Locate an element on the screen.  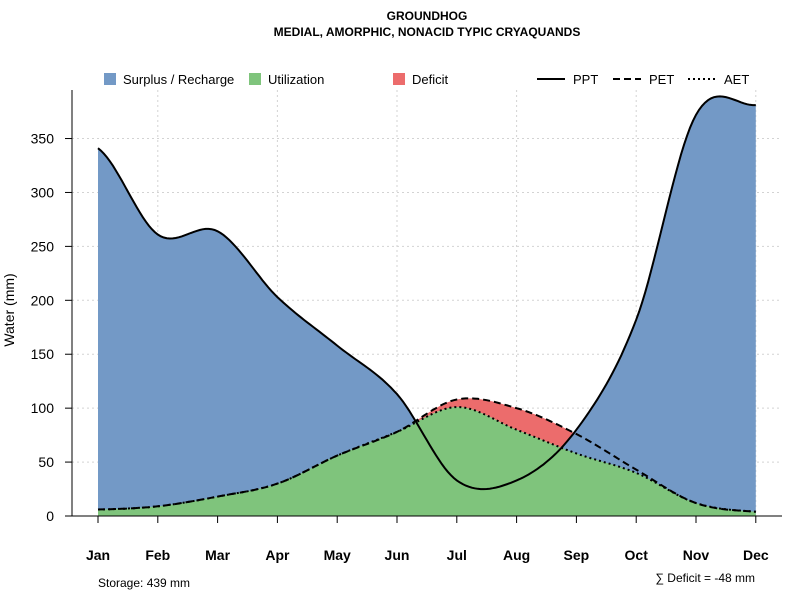
y-tick-label: 50 is located at coordinates (46, 462).